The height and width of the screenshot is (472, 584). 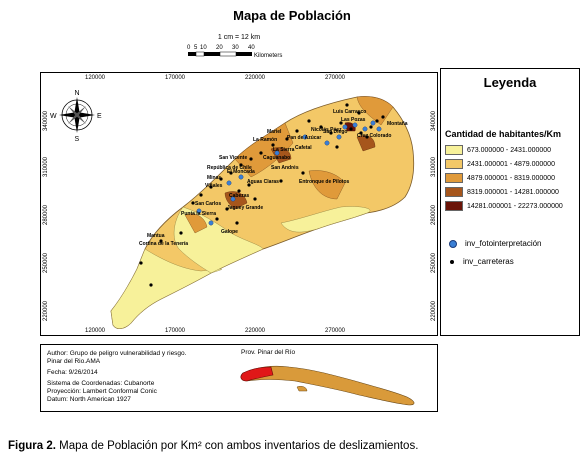 What do you see at coordinates (76, 116) in the screenshot?
I see `compass-rose-icon: N S E W` at bounding box center [76, 116].